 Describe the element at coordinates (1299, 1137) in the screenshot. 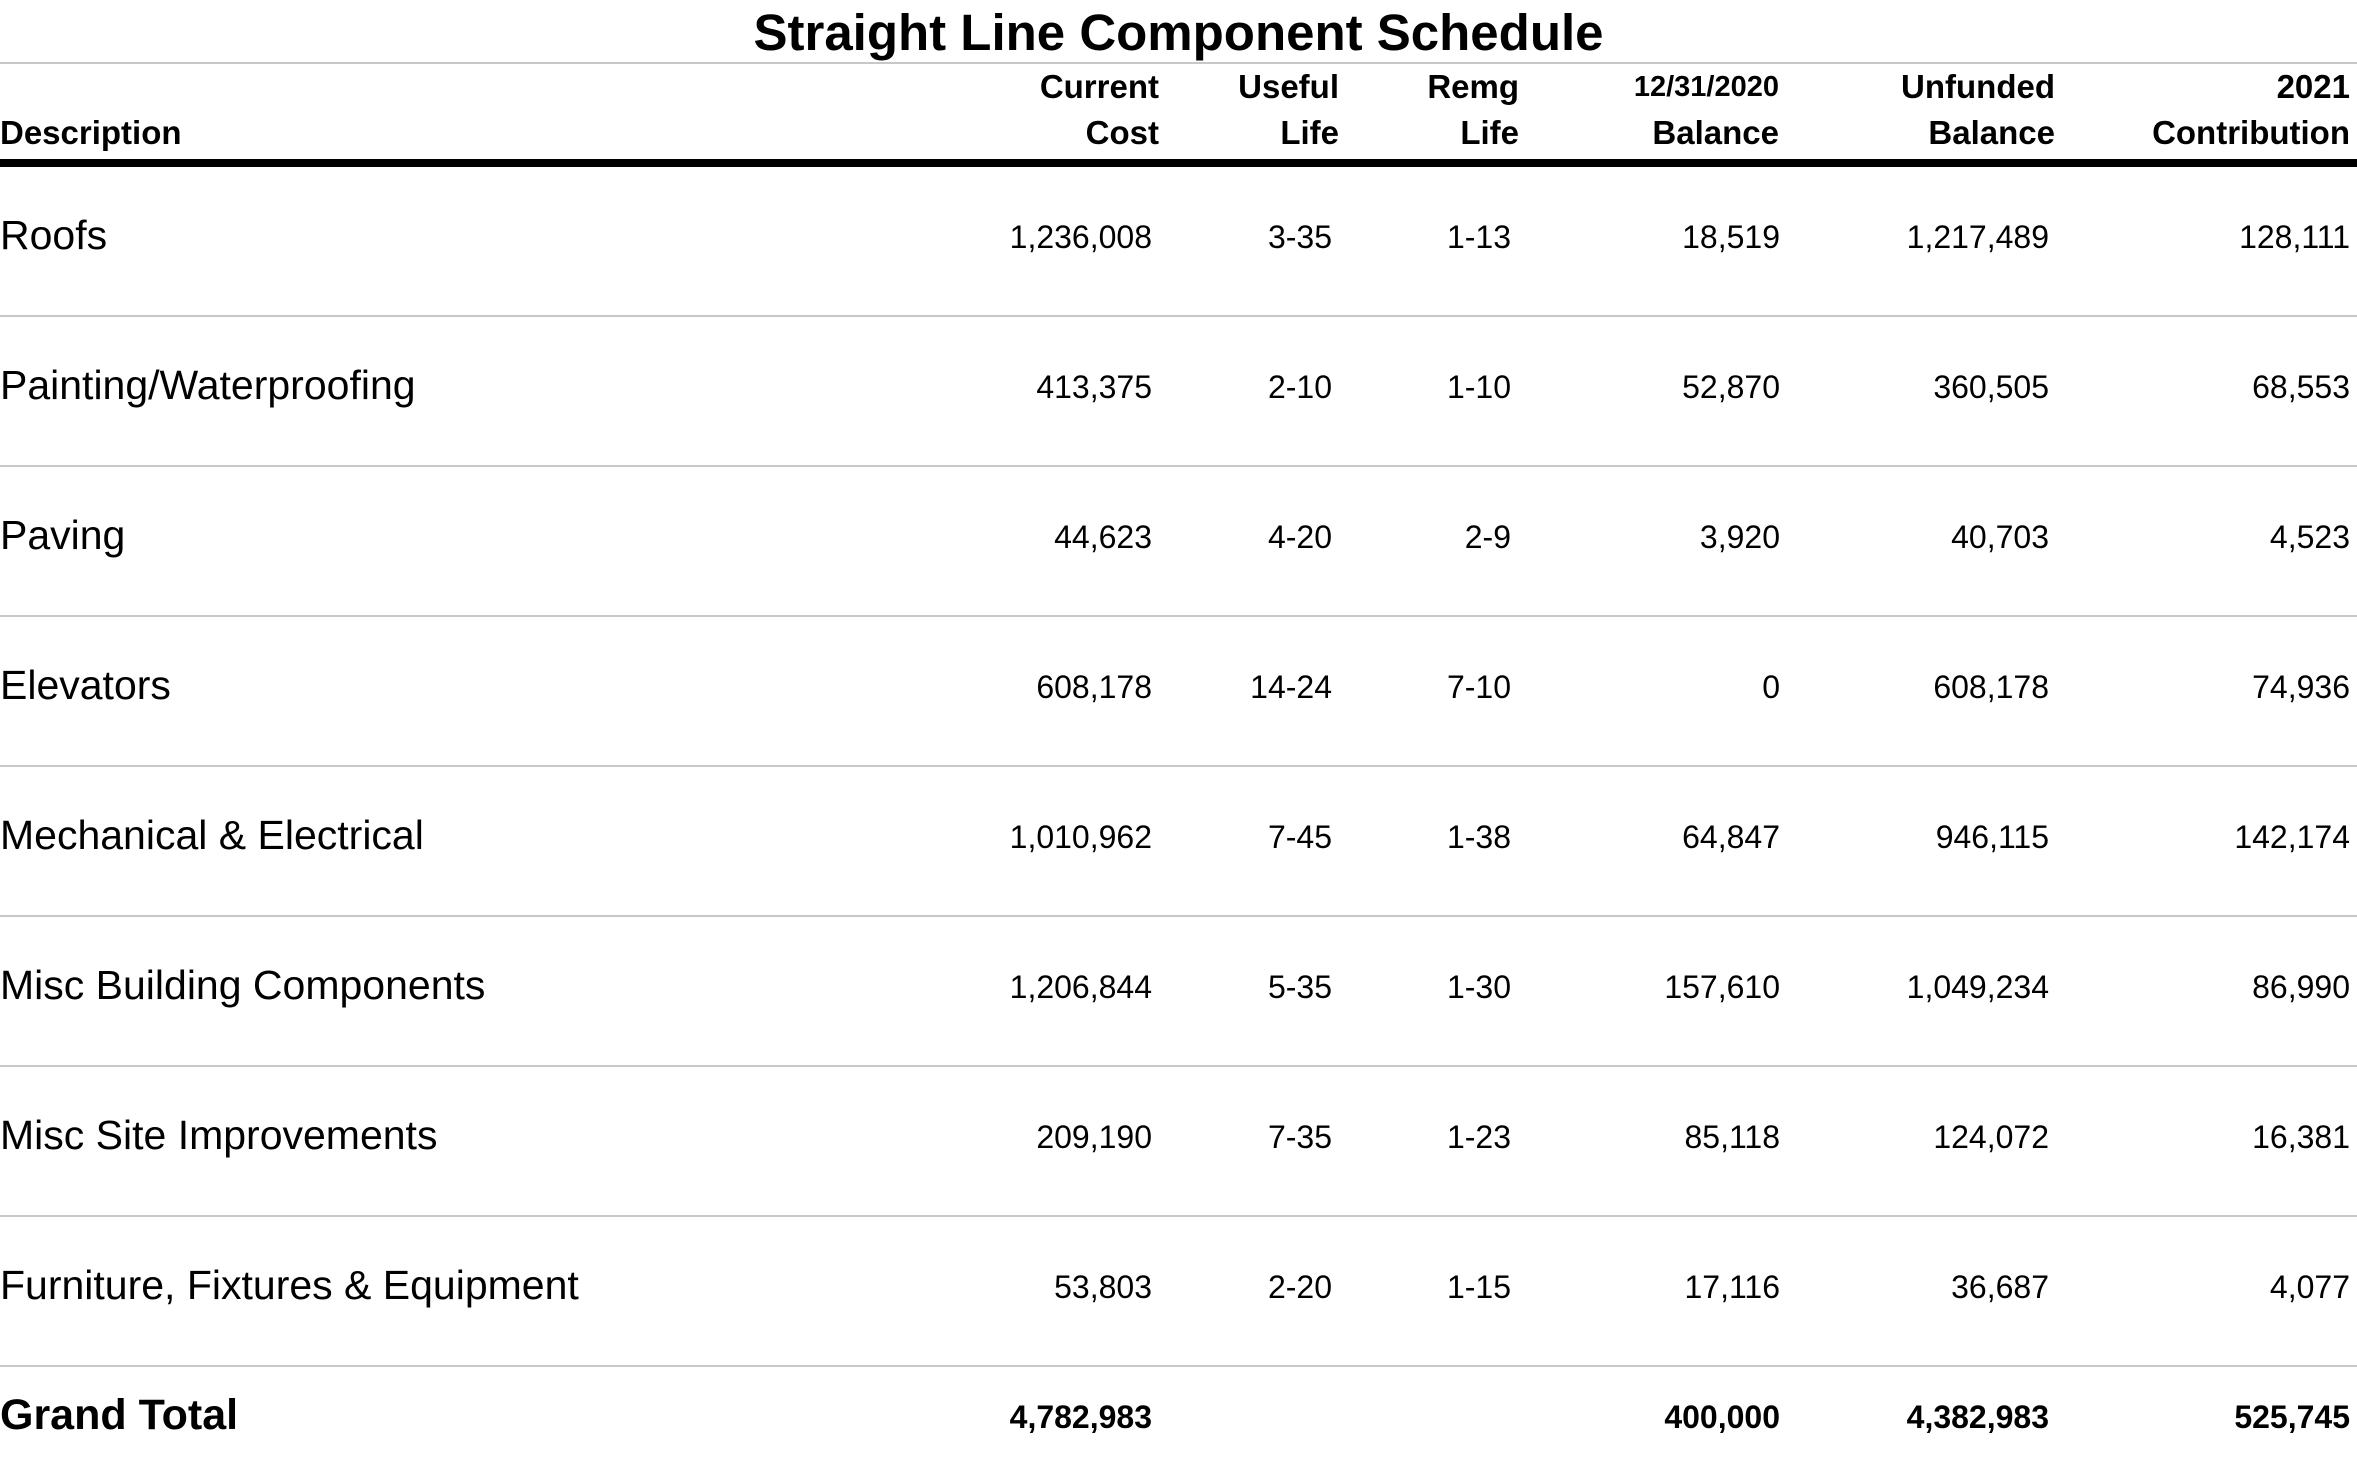

I see `row-useful-life: 7-35` at that location.